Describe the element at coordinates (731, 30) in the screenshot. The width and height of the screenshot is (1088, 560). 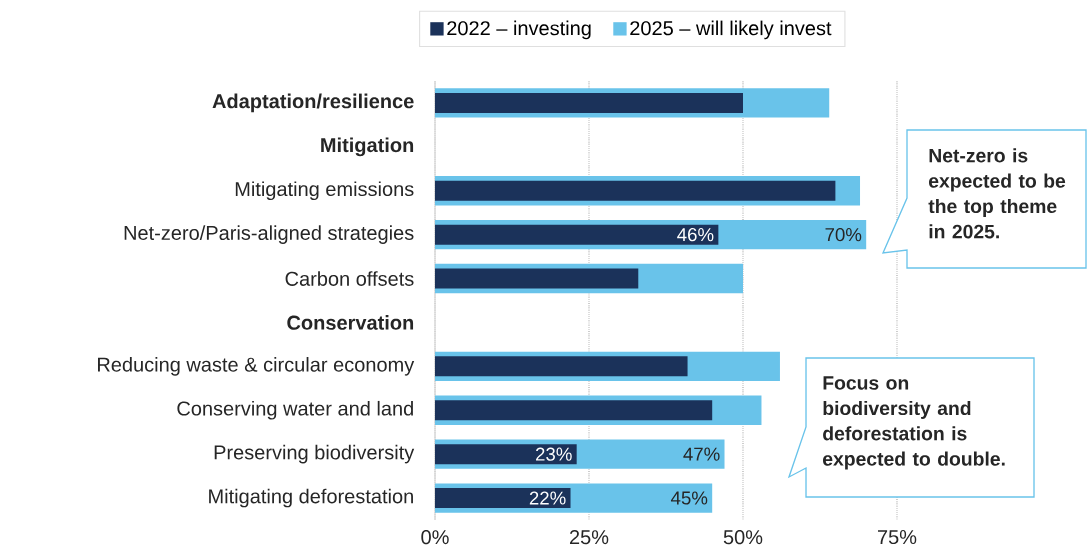
I see `legend-label: 2025 – will likely invest` at that location.